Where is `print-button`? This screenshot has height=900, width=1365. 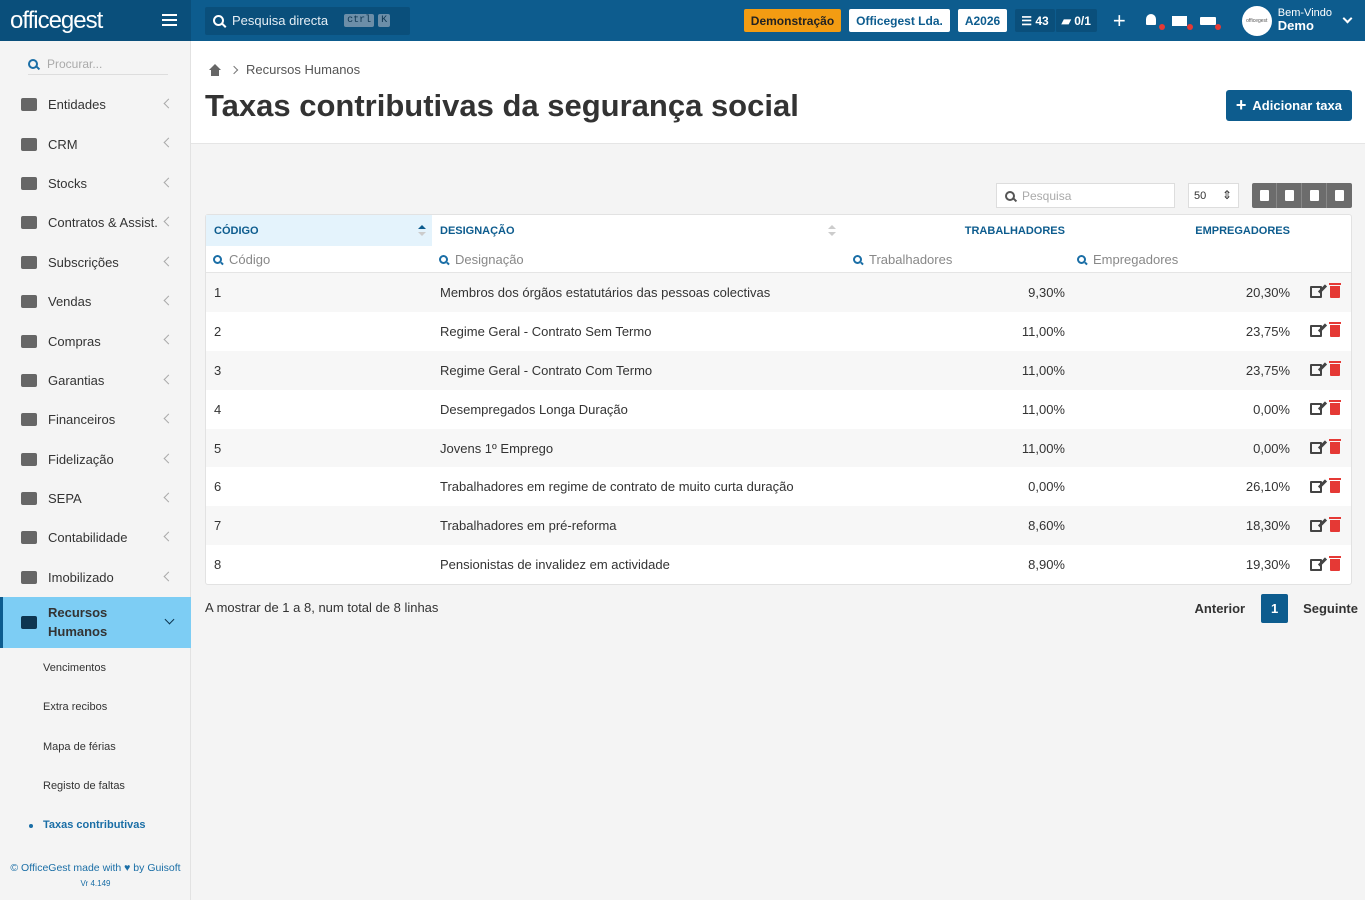
print-button is located at coordinates (1339, 195).